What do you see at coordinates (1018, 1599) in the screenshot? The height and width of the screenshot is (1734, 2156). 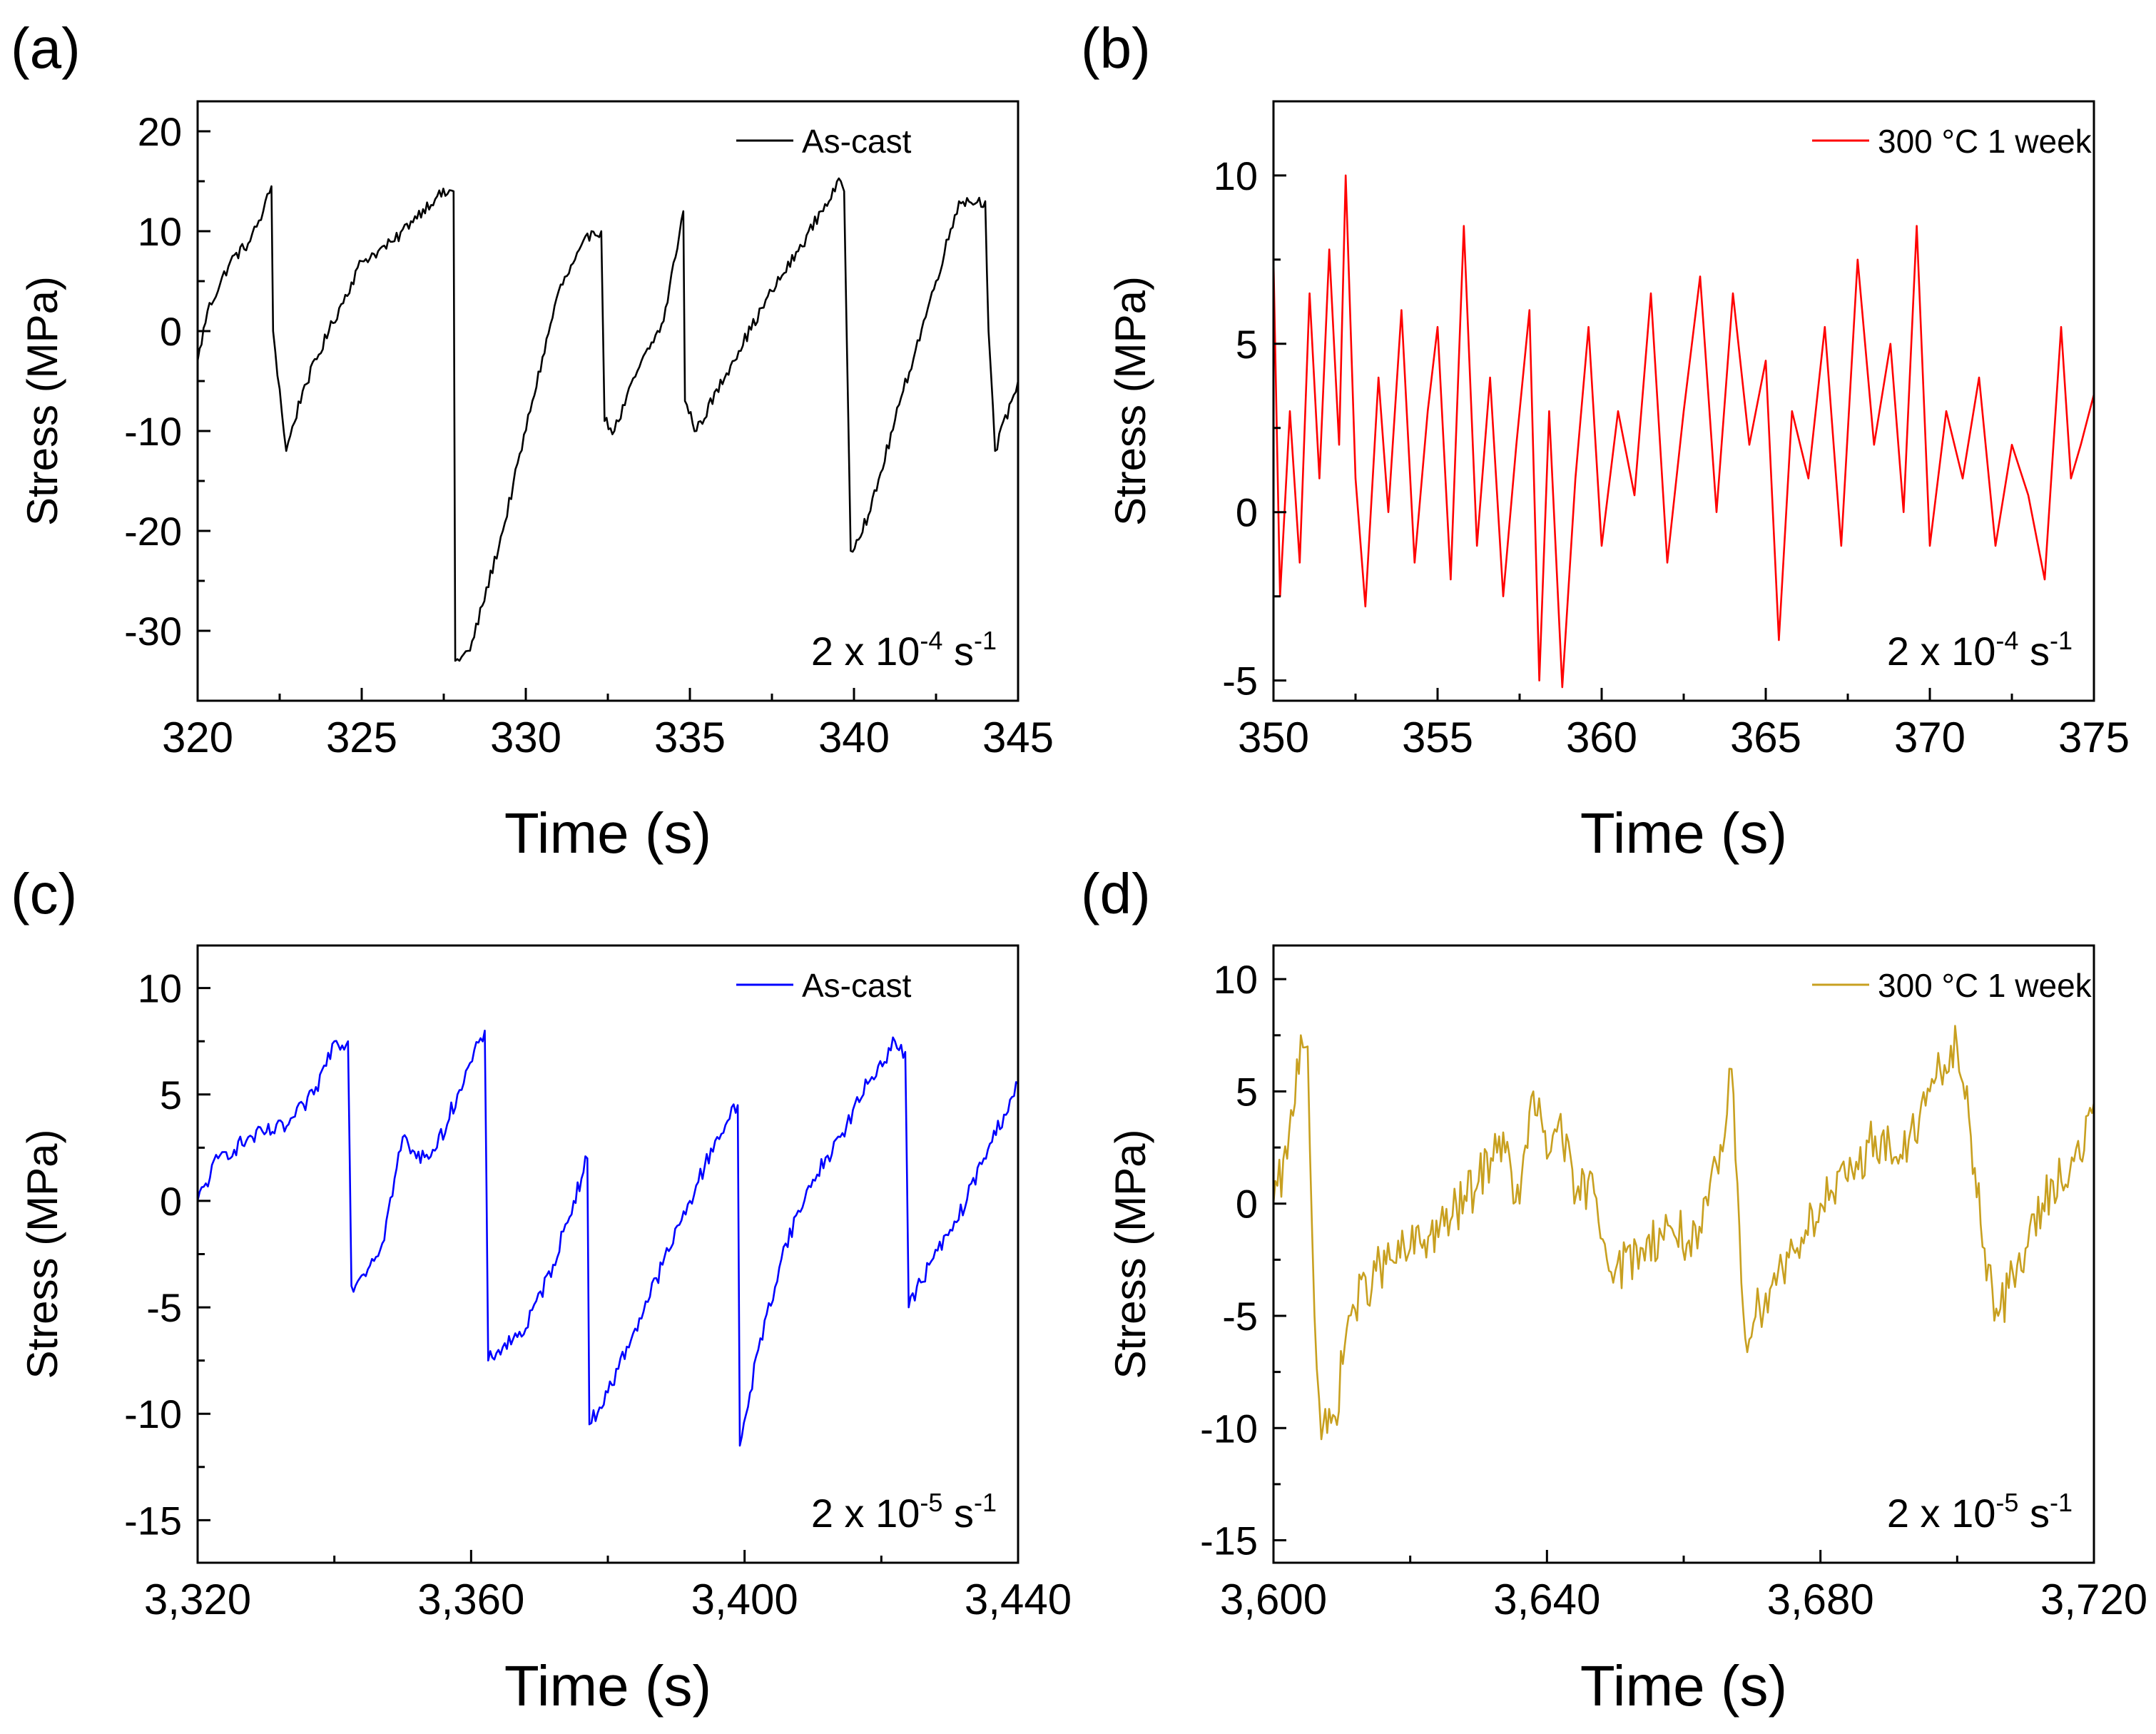 I see `x-tick-label: 3,440` at bounding box center [1018, 1599].